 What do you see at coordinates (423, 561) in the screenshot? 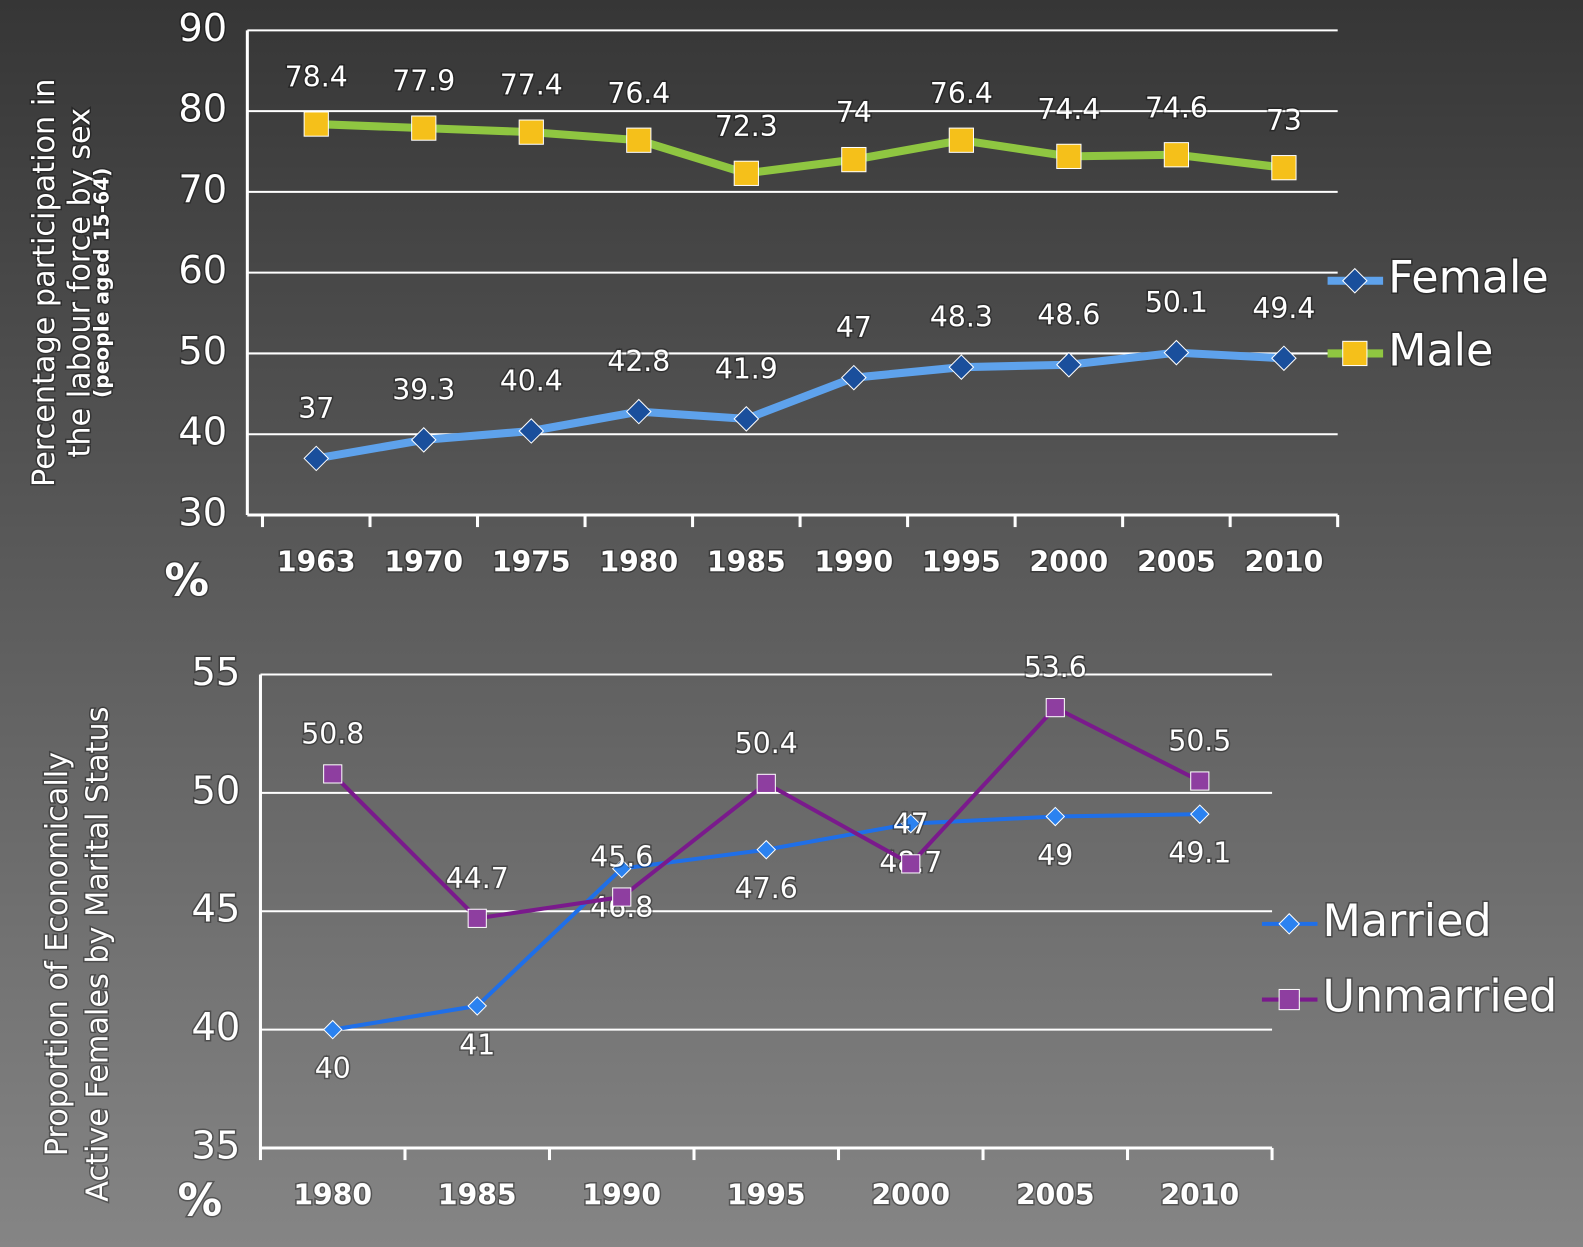
I see `x-tick-label: 1970` at bounding box center [423, 561].